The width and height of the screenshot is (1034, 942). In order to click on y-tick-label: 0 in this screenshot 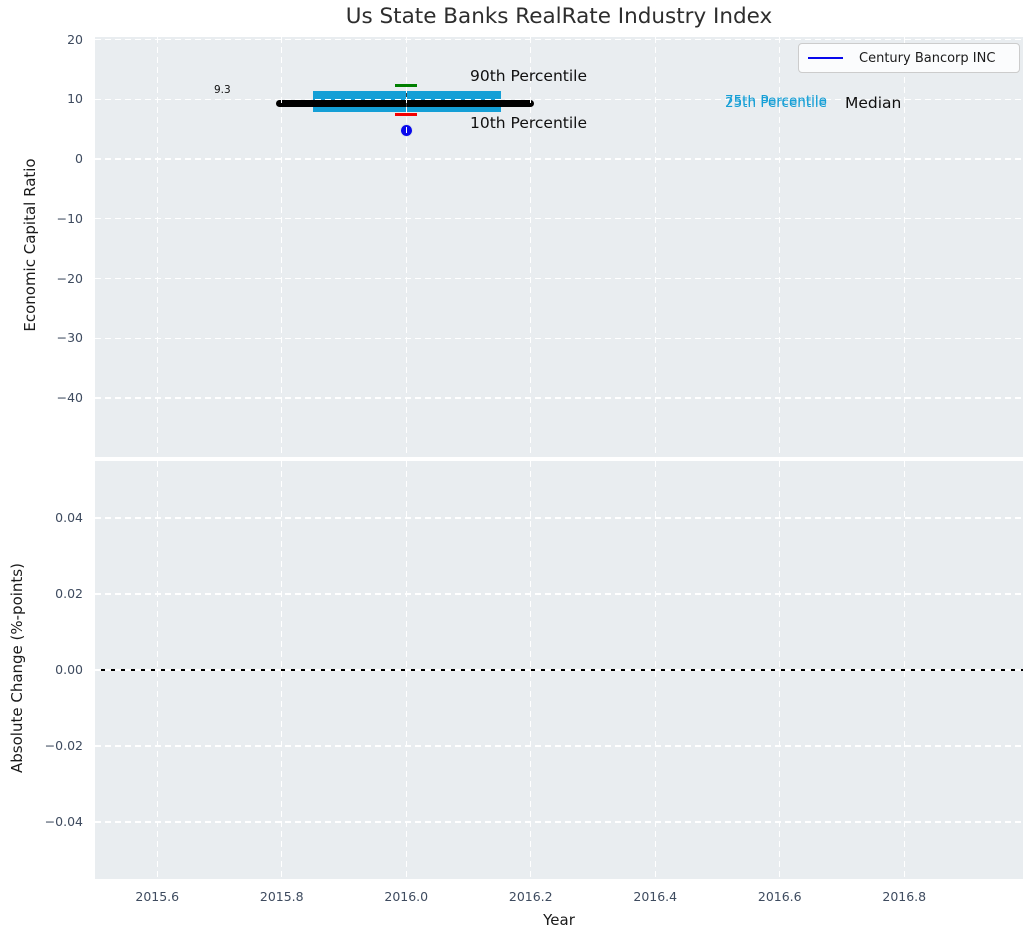, I will do `click(79, 158)`.